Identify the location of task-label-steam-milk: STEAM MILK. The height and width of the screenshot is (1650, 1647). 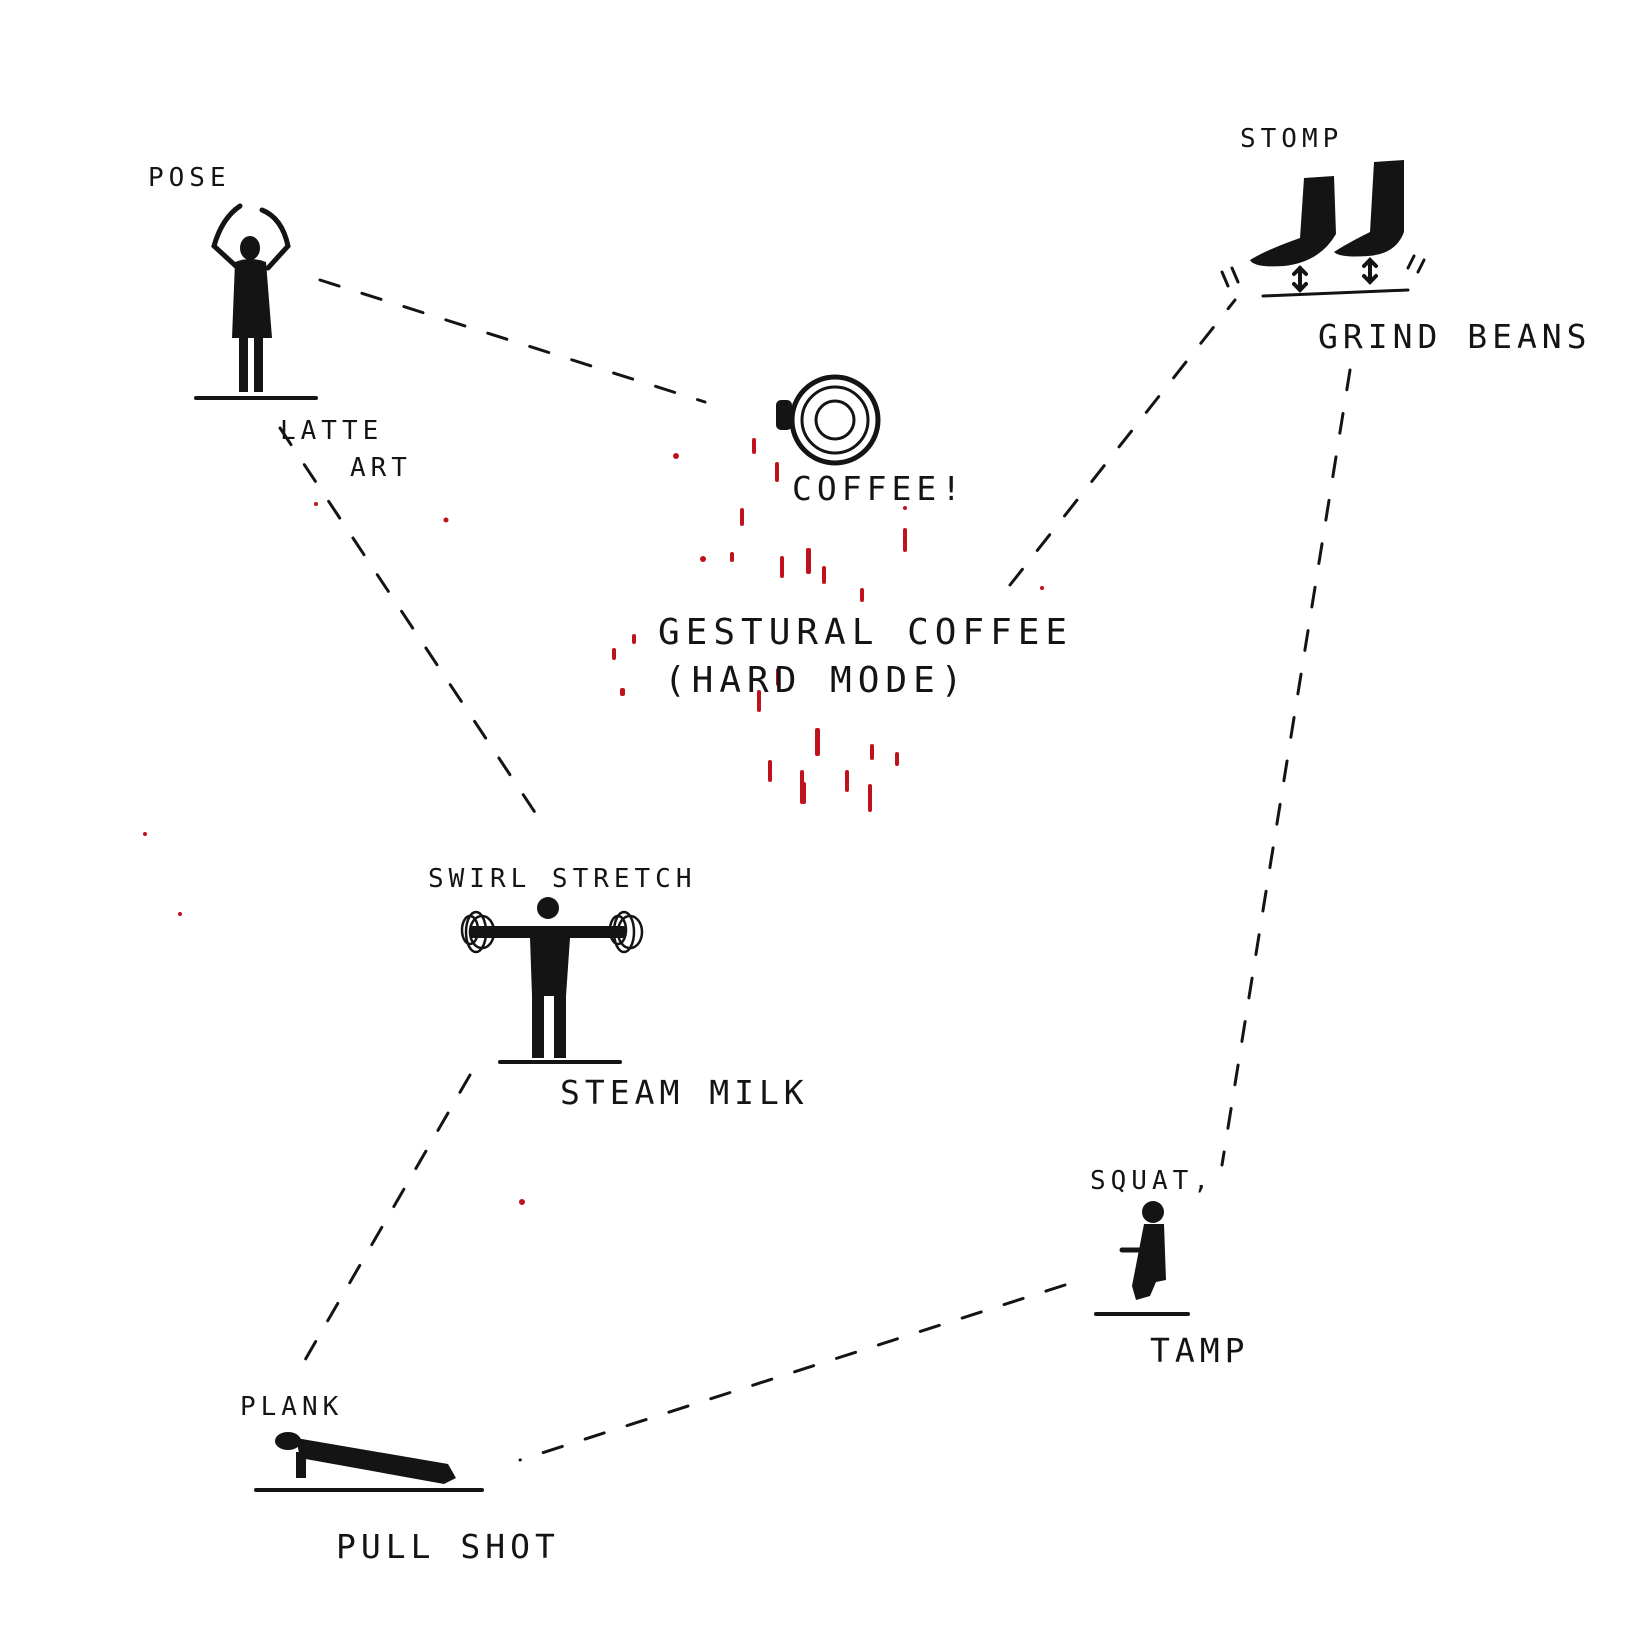
(684, 1092).